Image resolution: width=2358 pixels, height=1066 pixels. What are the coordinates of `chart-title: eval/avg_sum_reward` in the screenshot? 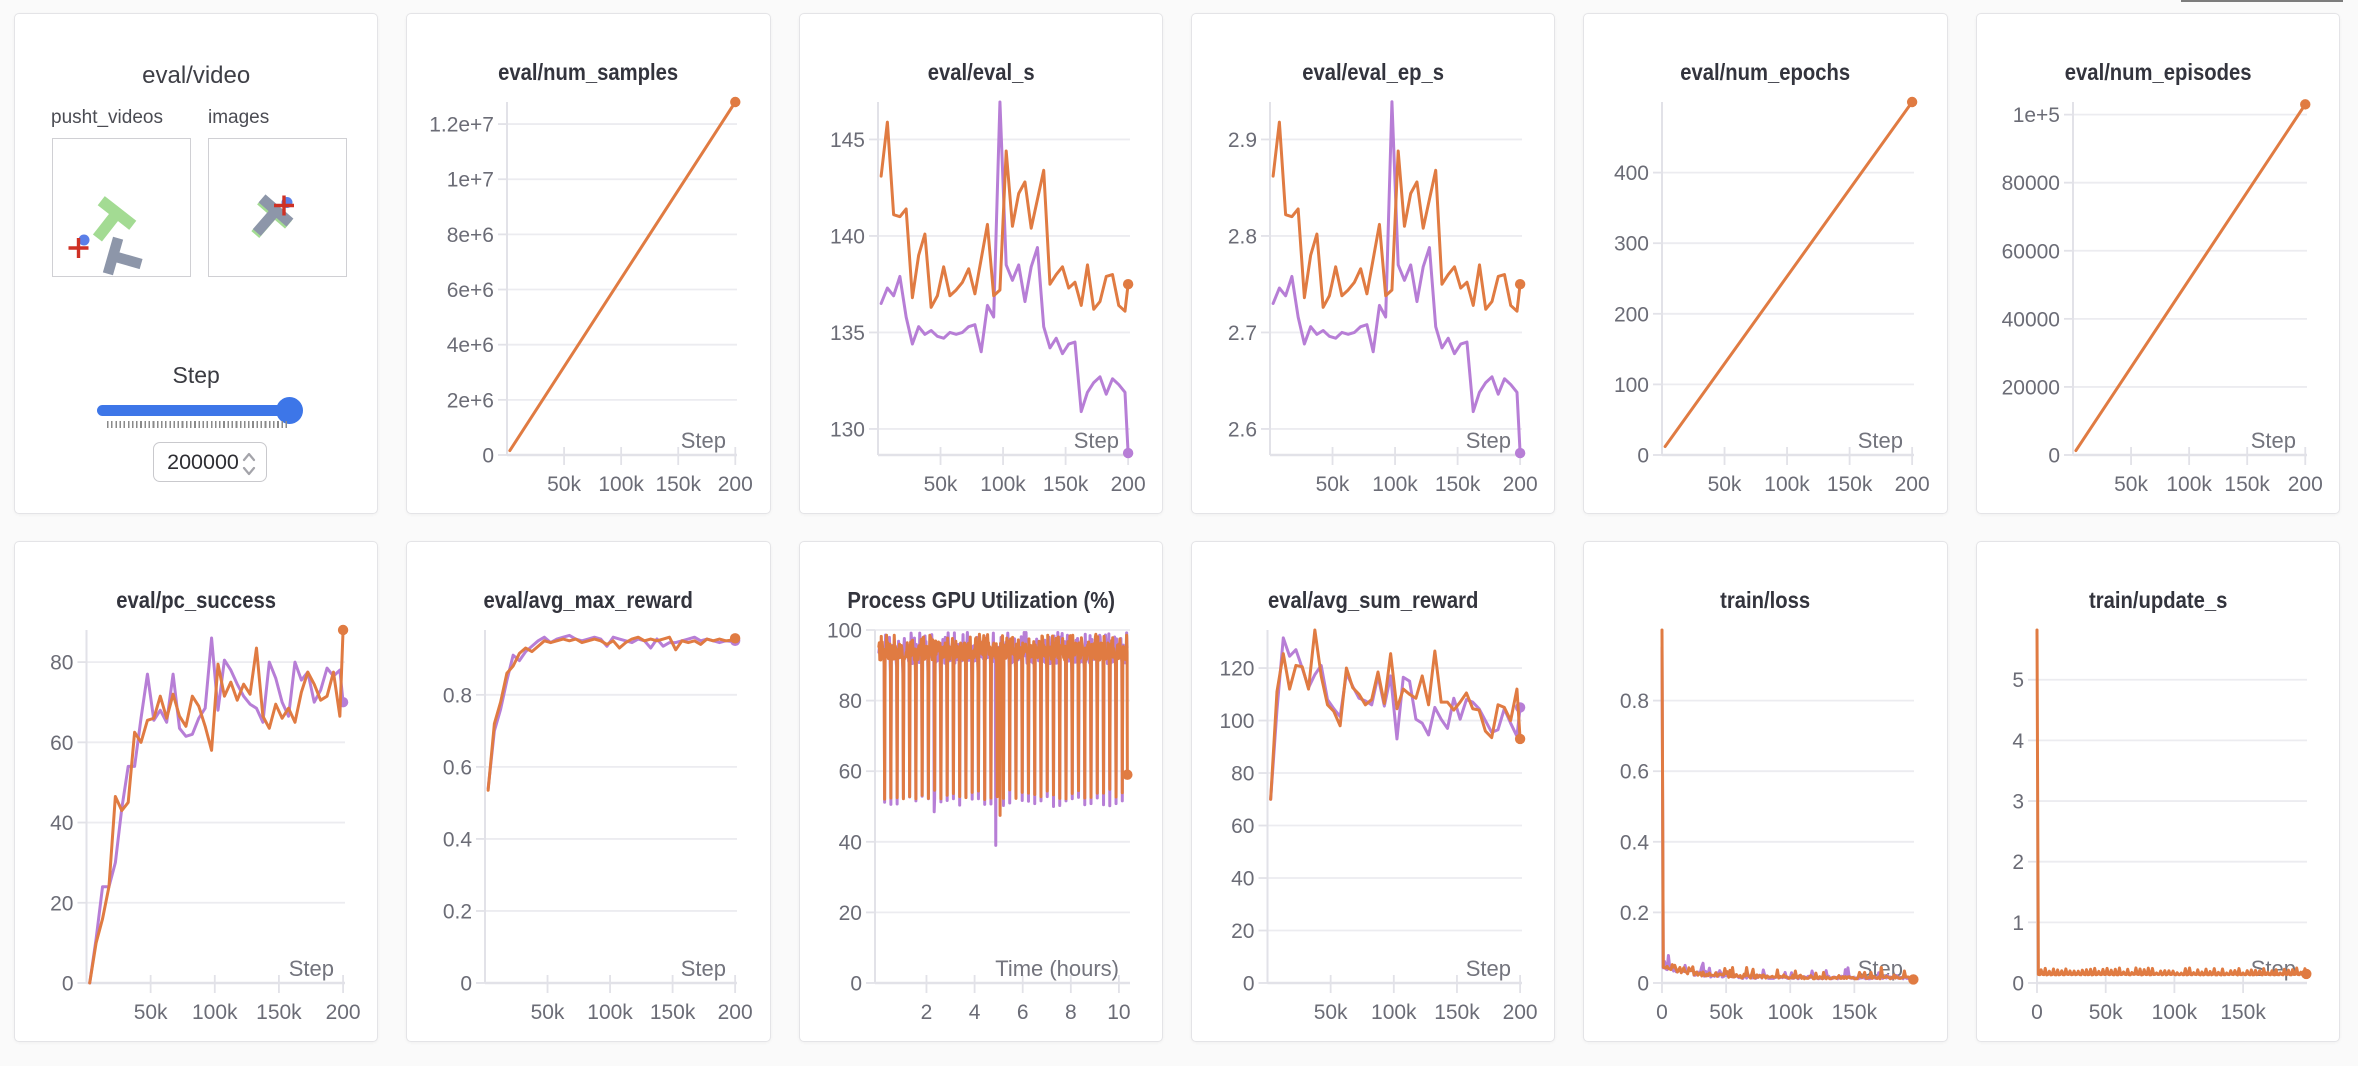 It's located at (1373, 600).